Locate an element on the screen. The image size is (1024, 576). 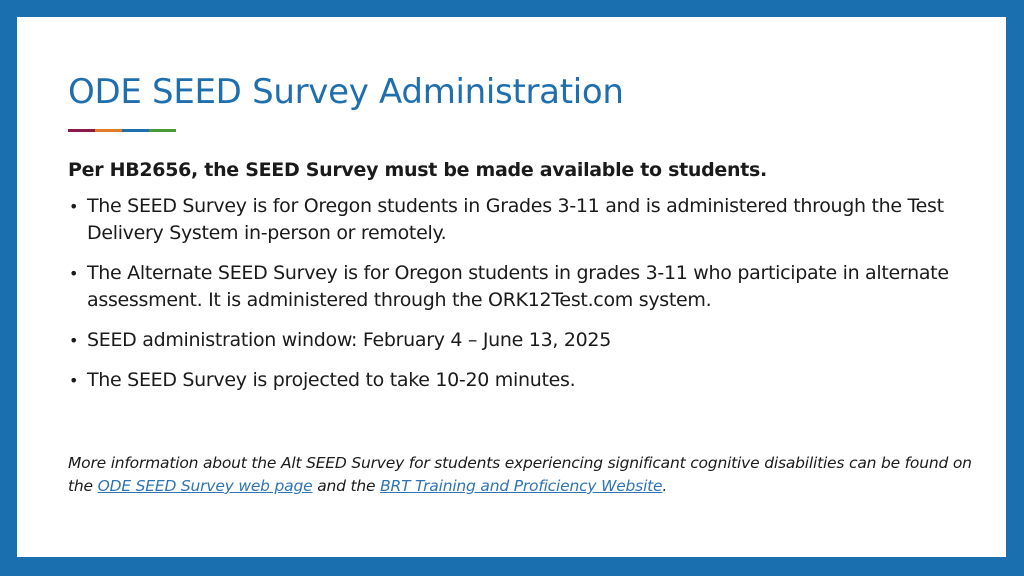
title-accent-bar is located at coordinates (122, 130).